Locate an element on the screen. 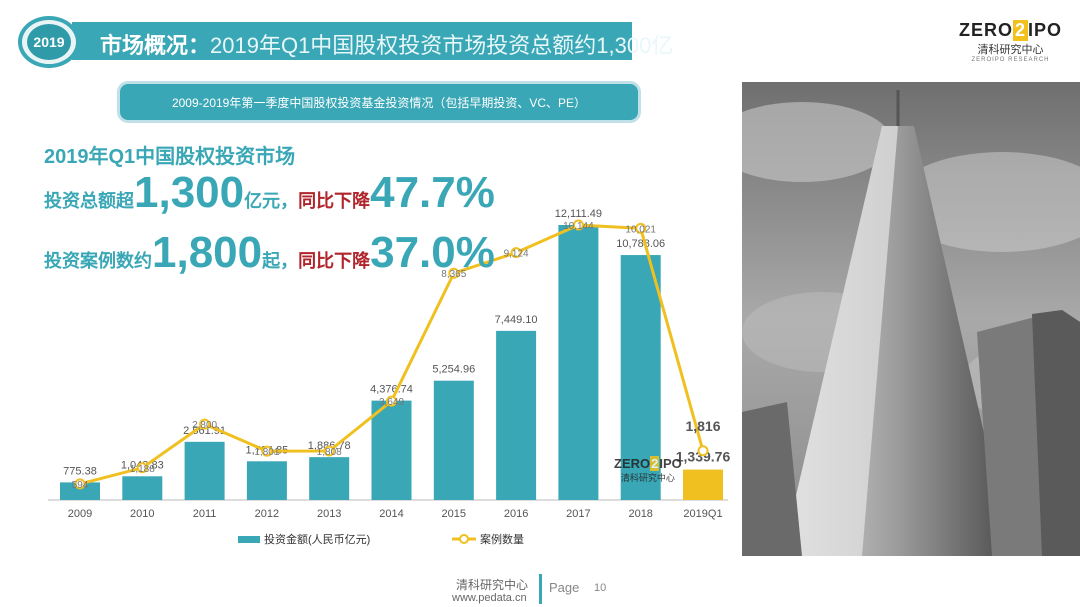 Image resolution: width=1080 pixels, height=607 pixels. bar-2009 is located at coordinates (80, 491).